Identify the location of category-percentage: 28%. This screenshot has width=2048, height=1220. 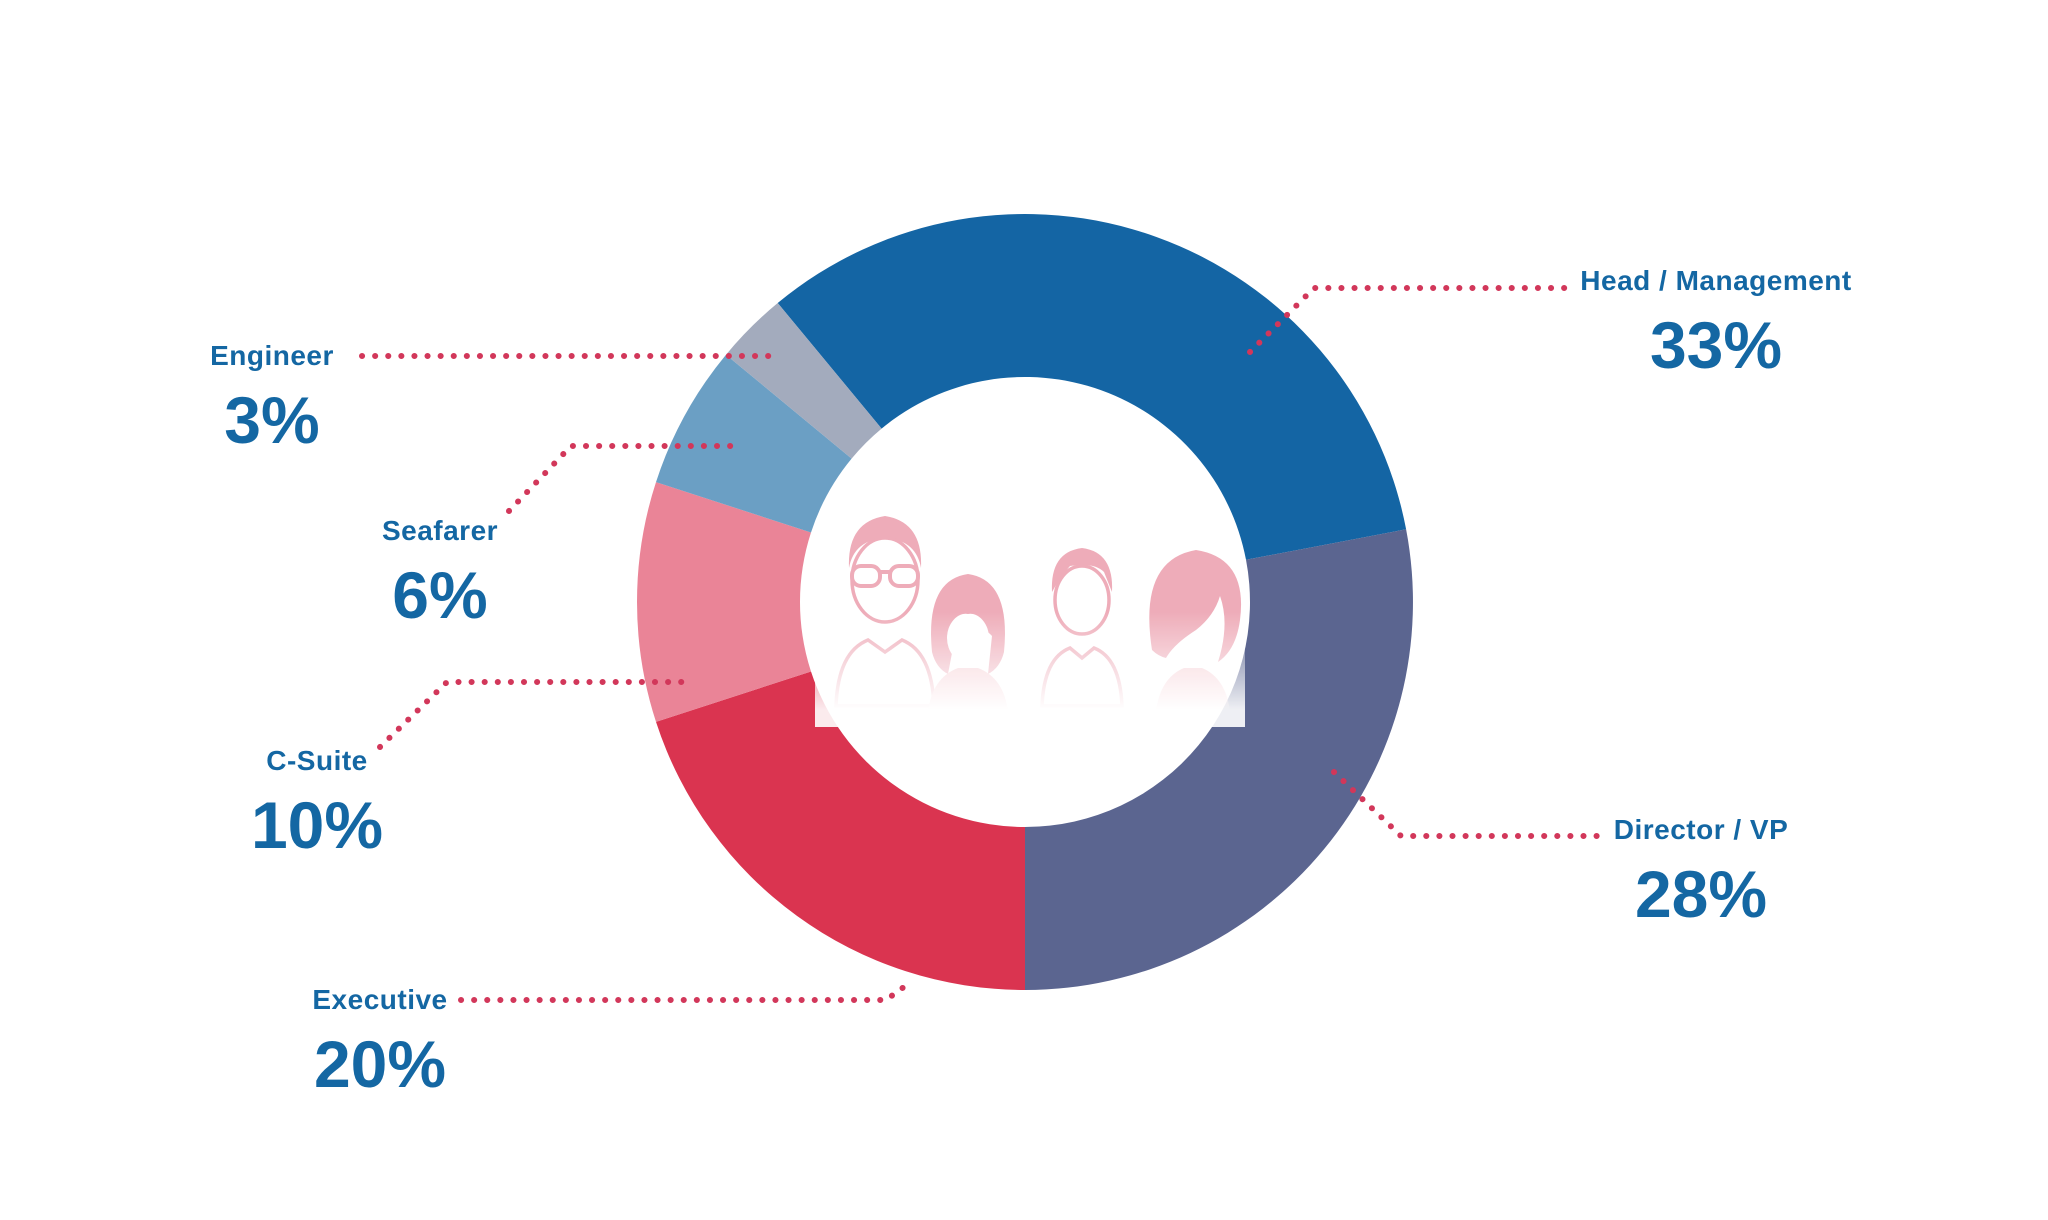
(1701, 894).